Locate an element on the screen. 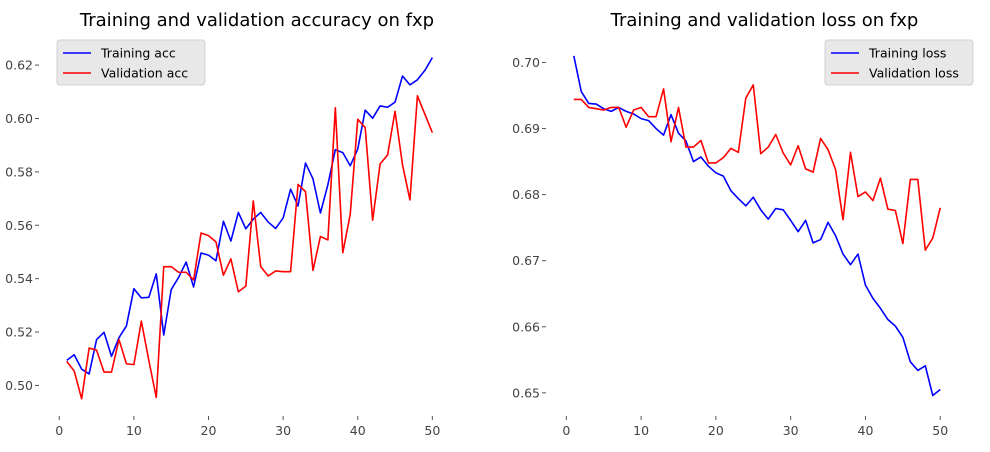 The height and width of the screenshot is (452, 990). legend: Training acc Validation acc is located at coordinates (131, 62).